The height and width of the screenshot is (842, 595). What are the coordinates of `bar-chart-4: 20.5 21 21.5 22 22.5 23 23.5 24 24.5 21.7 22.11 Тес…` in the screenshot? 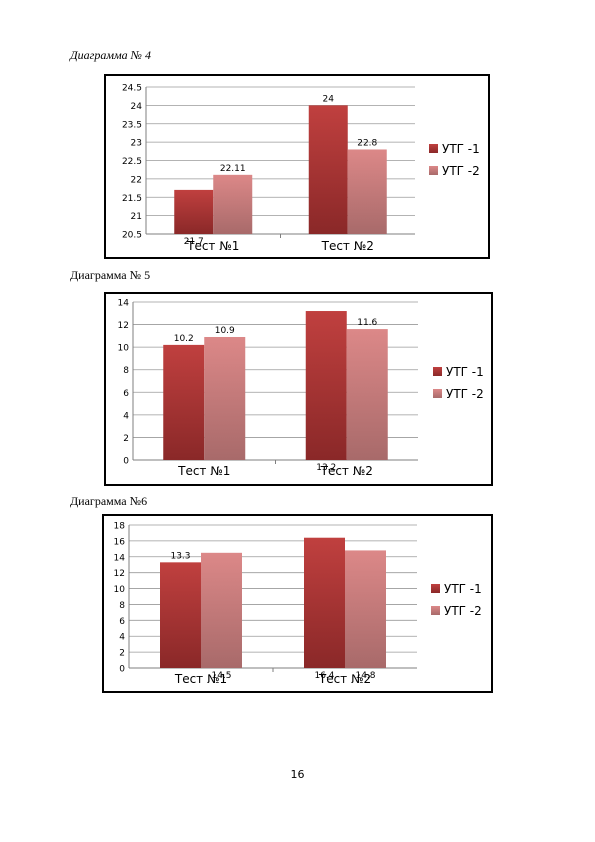 It's located at (301, 169).